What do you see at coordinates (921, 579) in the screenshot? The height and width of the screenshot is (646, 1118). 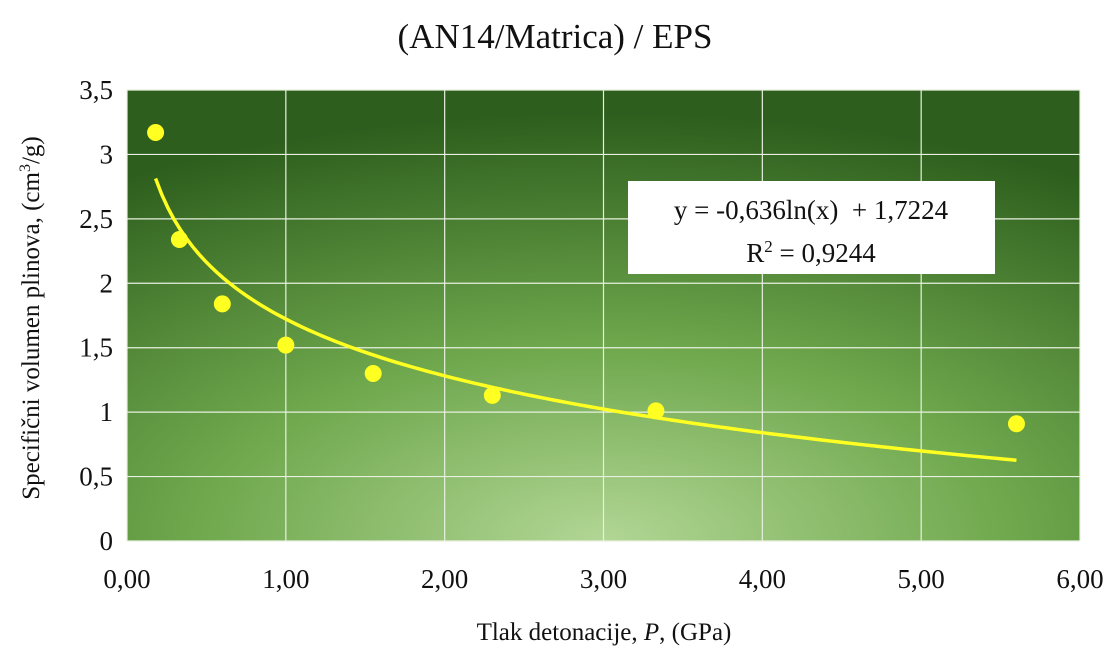 I see `x-tick-label: 5,00` at bounding box center [921, 579].